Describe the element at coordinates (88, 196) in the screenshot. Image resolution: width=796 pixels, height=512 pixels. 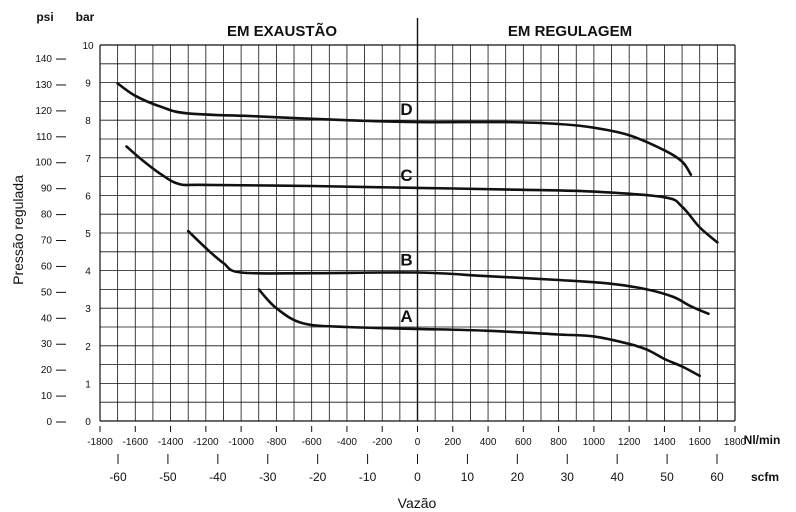
I see `y-tick-label-bar: 6` at that location.